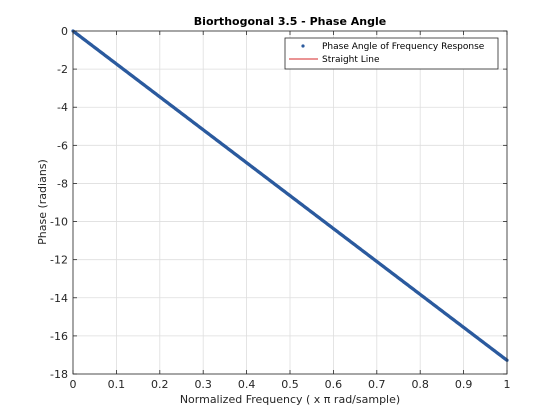 The width and height of the screenshot is (560, 420). What do you see at coordinates (64, 31) in the screenshot?
I see `y-tick-label: 0` at bounding box center [64, 31].